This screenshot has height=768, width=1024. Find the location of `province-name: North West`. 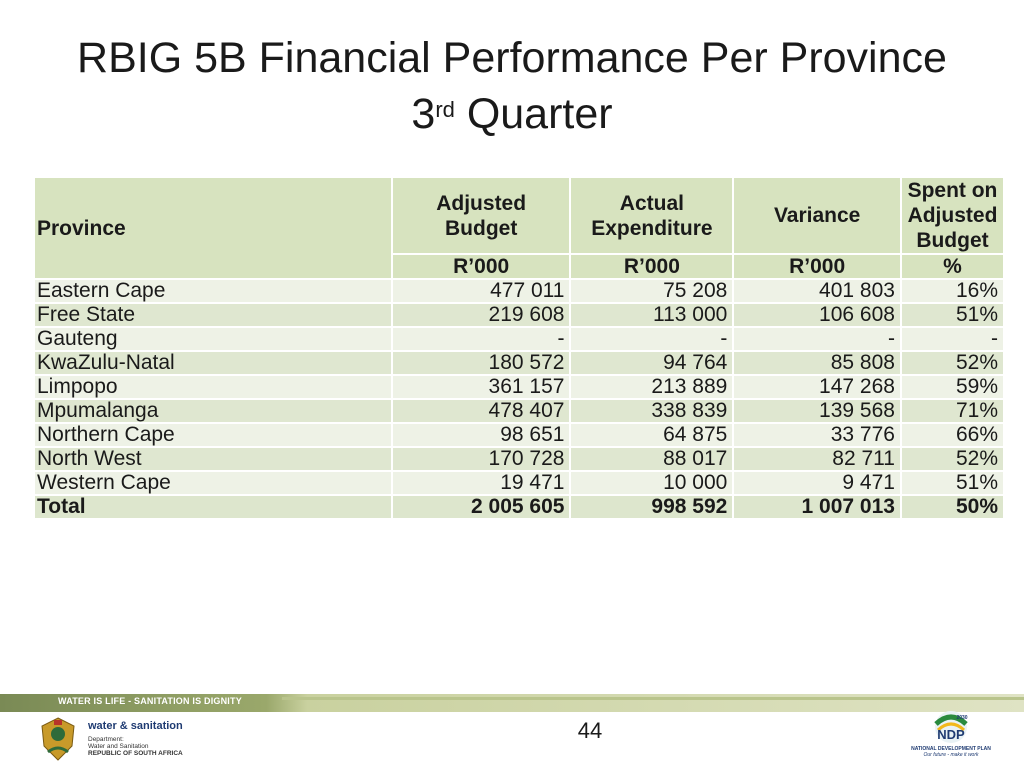

province-name: North West is located at coordinates (213, 459).